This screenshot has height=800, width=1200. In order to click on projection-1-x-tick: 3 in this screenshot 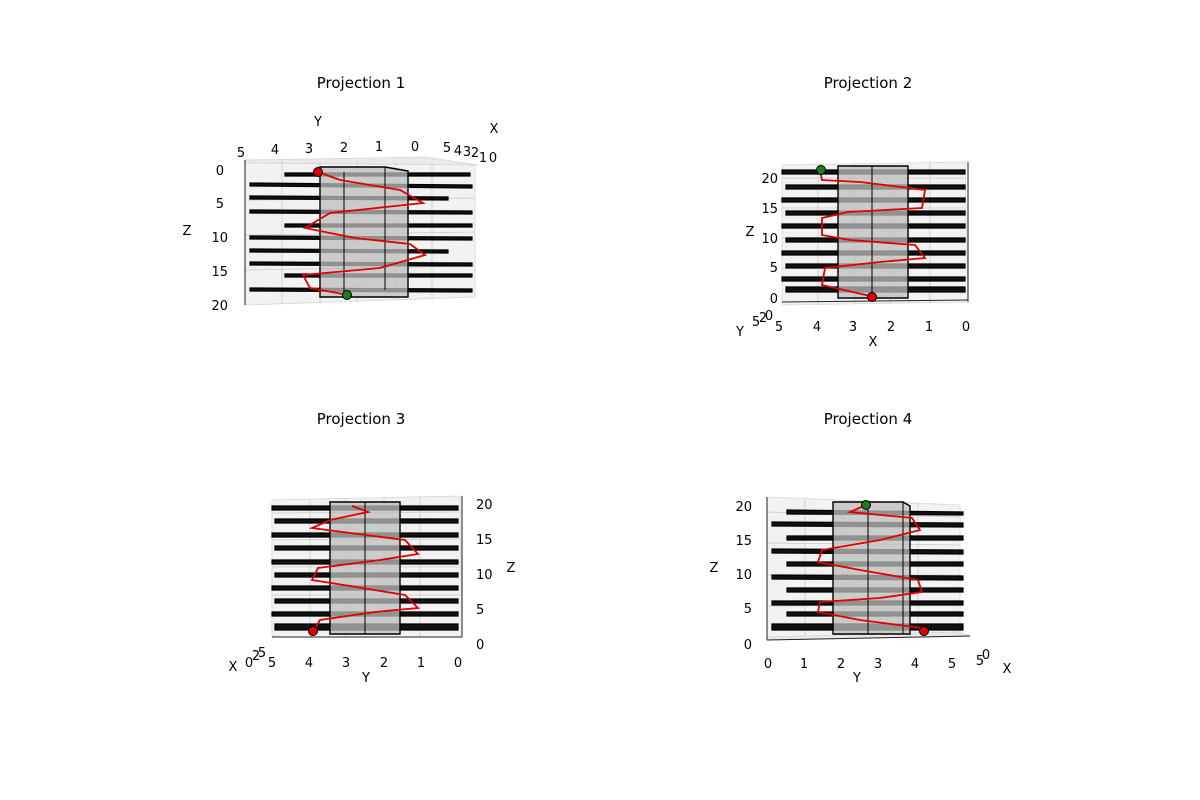, I will do `click(467, 152)`.